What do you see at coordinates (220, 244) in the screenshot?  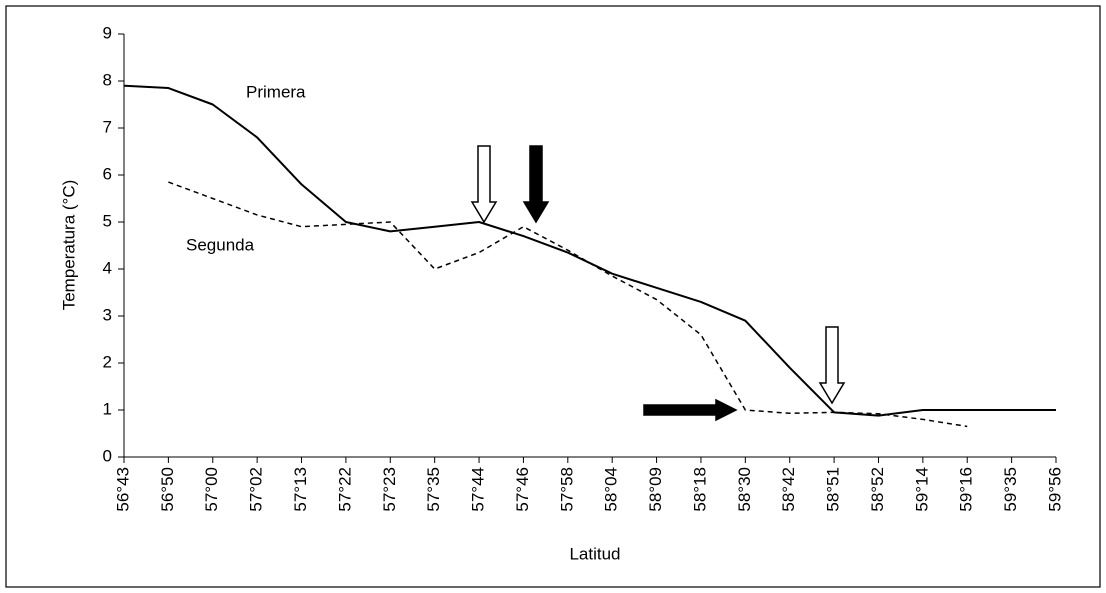 I see `series-label: Segunda` at bounding box center [220, 244].